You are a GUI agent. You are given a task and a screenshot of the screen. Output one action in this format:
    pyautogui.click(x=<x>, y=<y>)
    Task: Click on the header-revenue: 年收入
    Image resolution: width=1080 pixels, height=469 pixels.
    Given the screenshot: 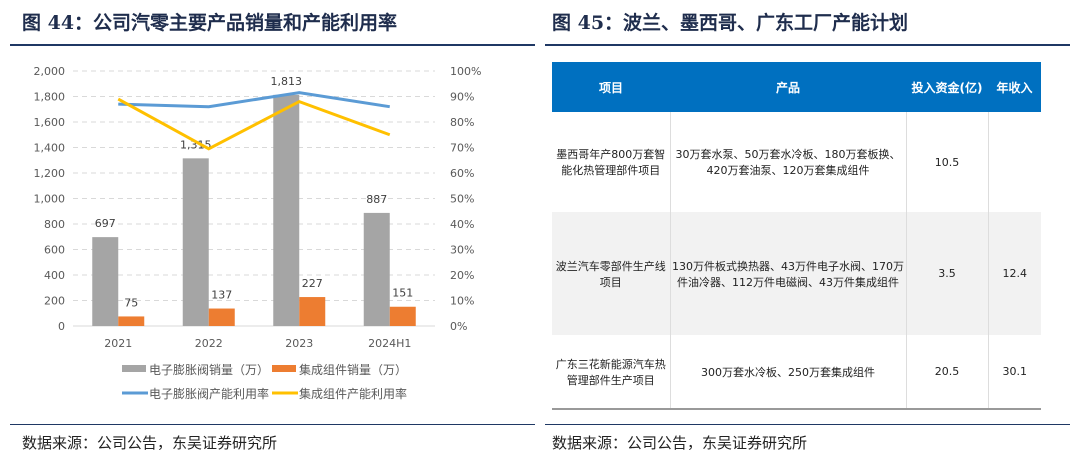 What is the action you would take?
    pyautogui.click(x=1014, y=87)
    